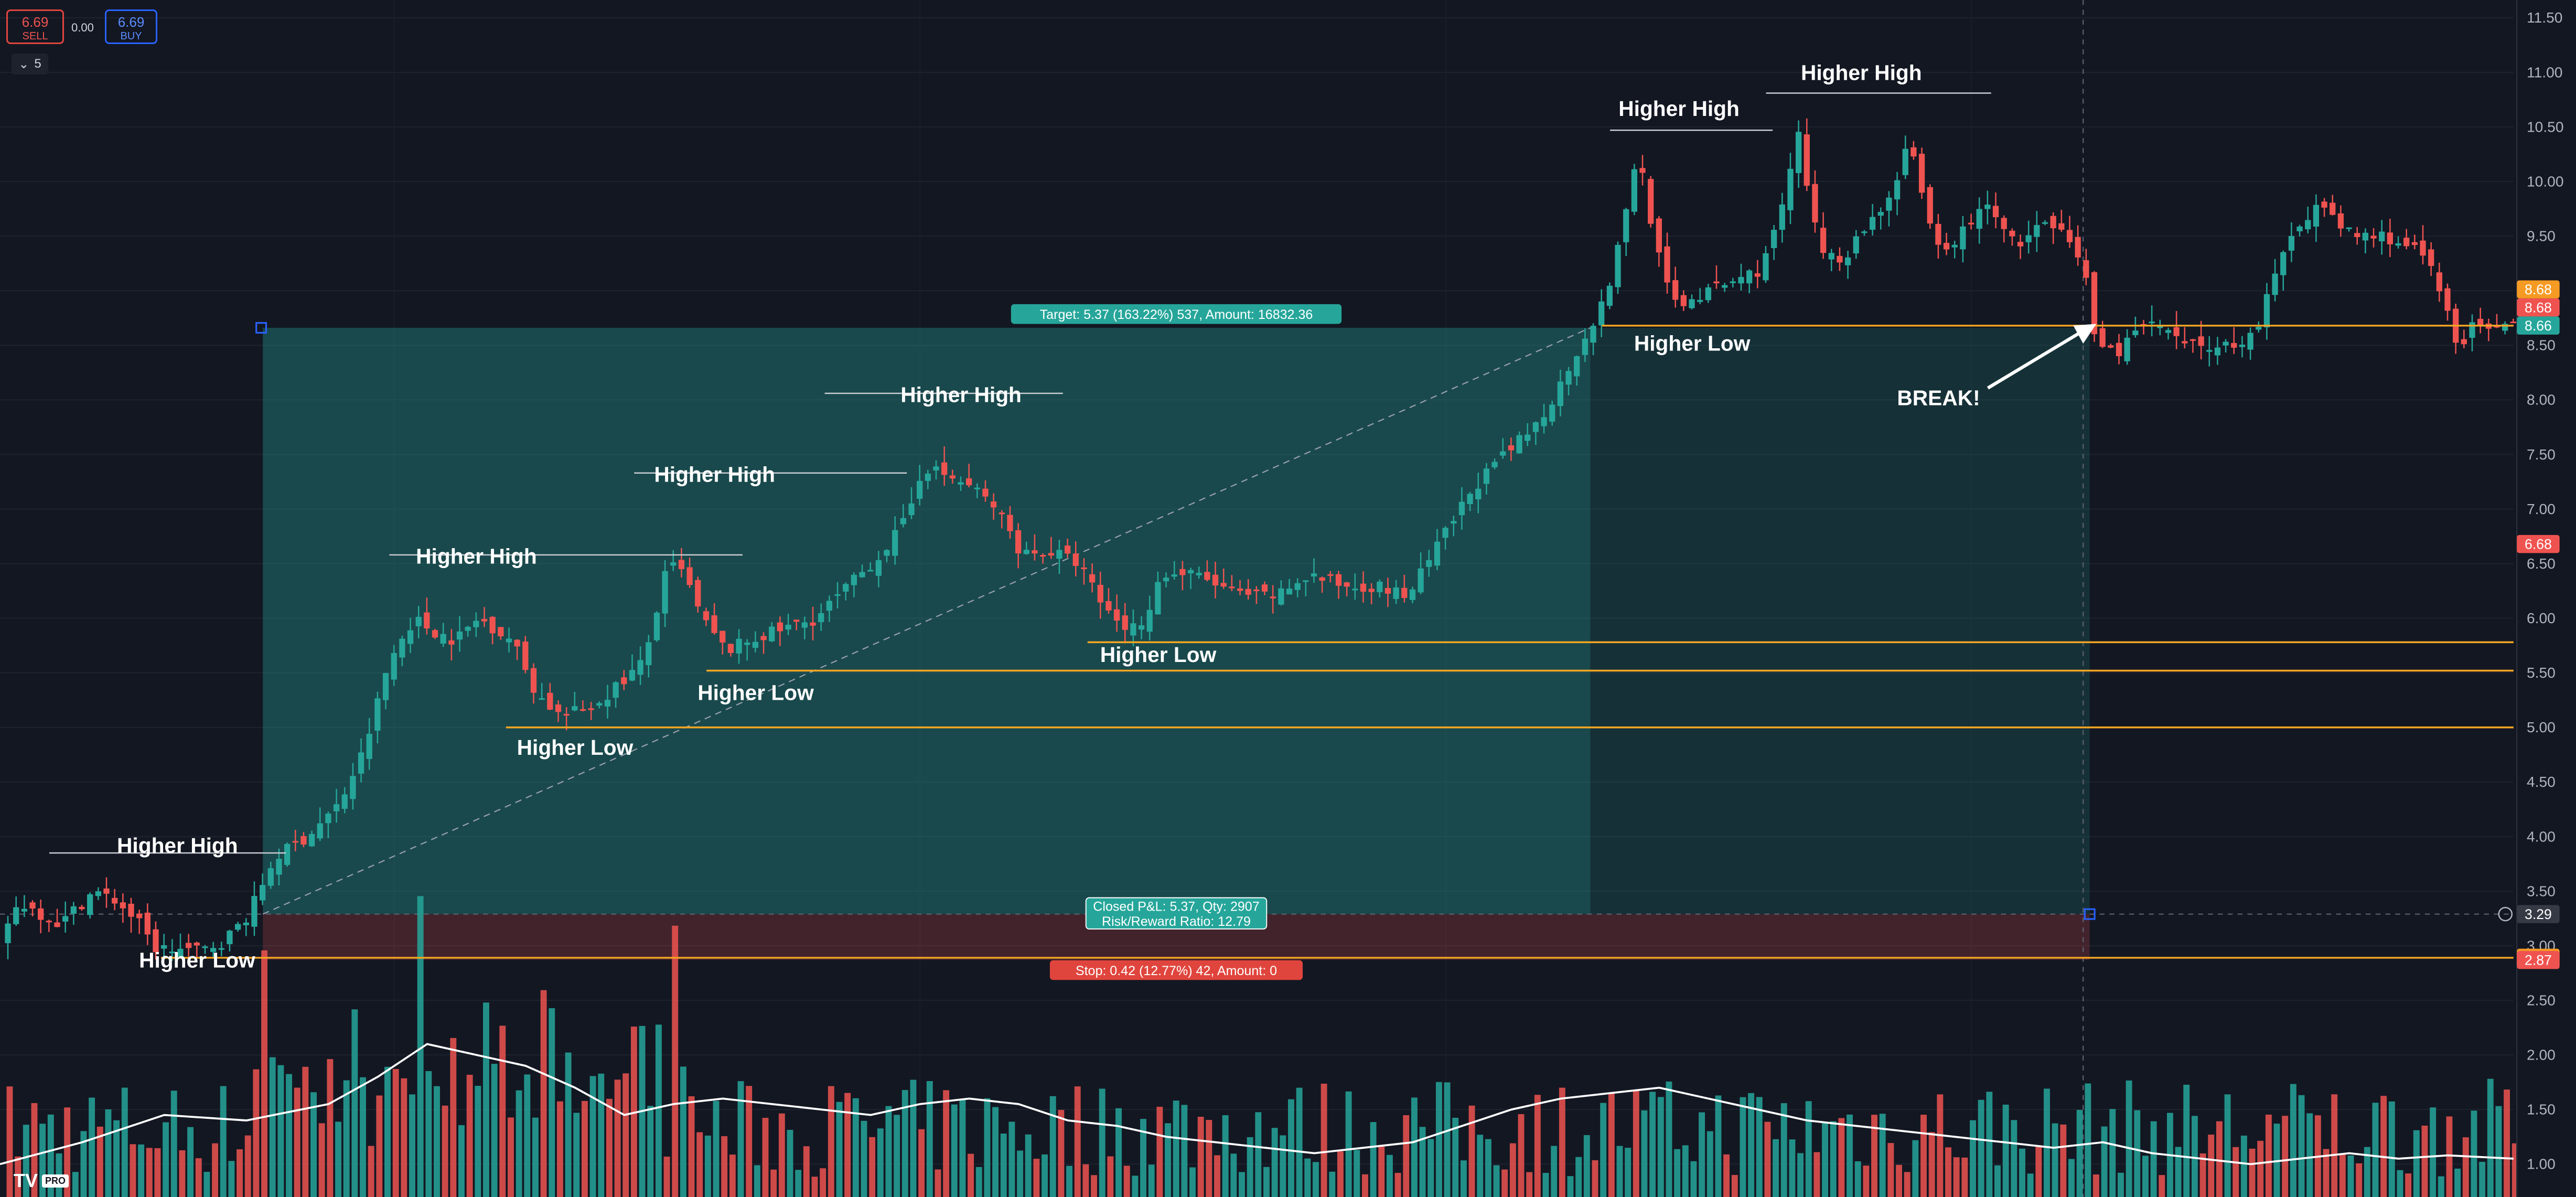 The image size is (2576, 1197). Describe the element at coordinates (2541, 618) in the screenshot. I see `axis-tick-label: 6.00` at that location.